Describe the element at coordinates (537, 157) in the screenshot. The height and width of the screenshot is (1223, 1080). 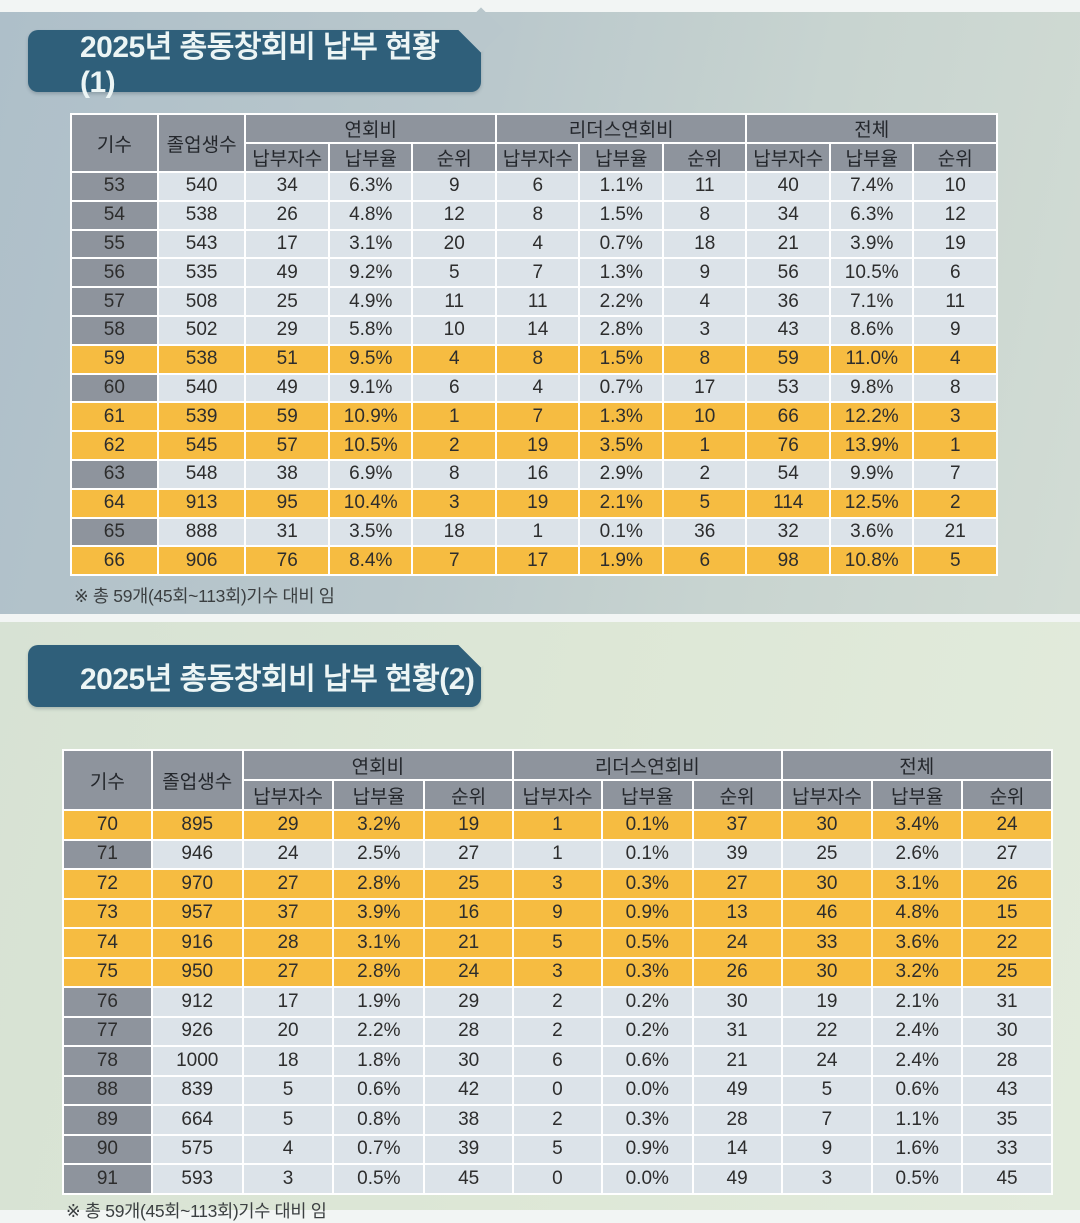
I see `header-payers: 납부자수` at that location.